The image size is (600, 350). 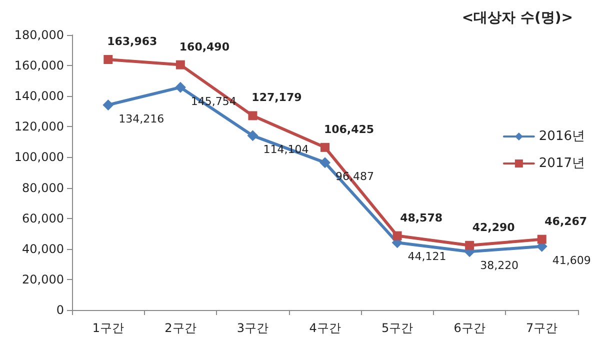 What do you see at coordinates (499, 265) in the screenshot?
I see `data-label: 38,220` at bounding box center [499, 265].